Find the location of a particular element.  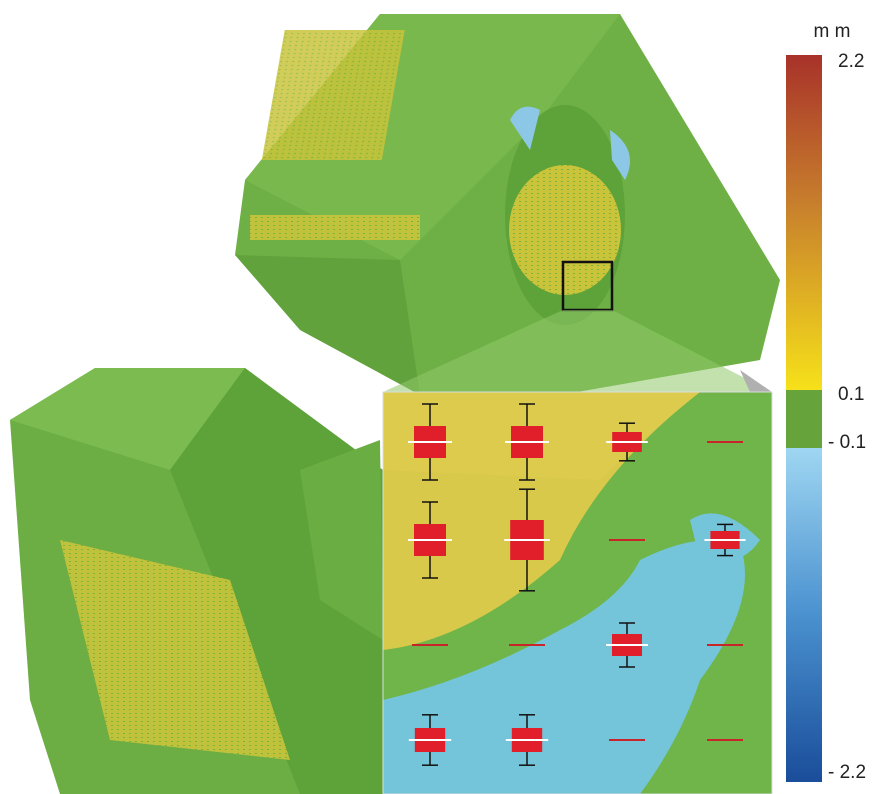

colorbar-tick-label: 2.2 is located at coordinates (851, 61).